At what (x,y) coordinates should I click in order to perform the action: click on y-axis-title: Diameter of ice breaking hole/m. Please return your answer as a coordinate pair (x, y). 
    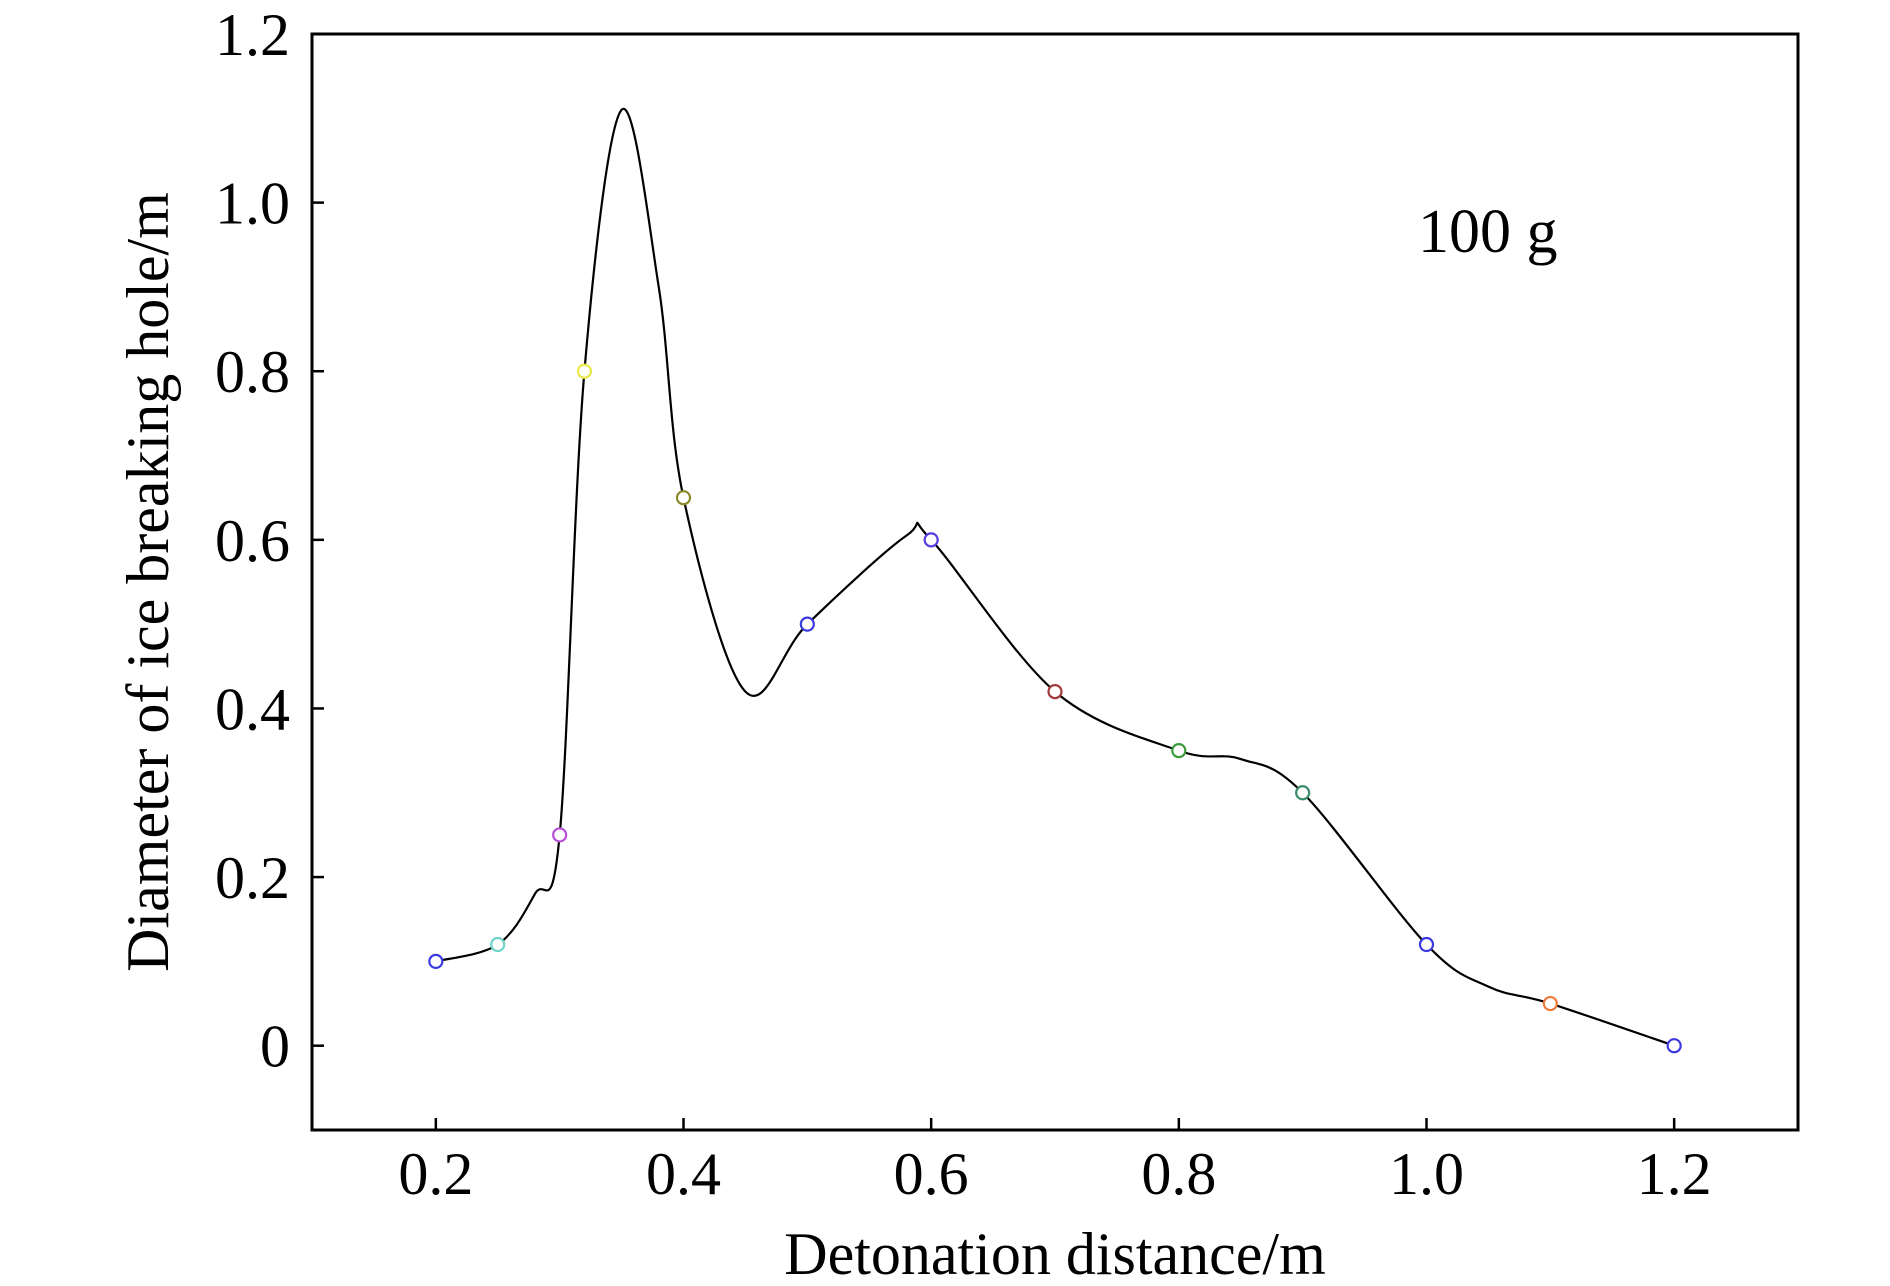
    Looking at the image, I should click on (148, 582).